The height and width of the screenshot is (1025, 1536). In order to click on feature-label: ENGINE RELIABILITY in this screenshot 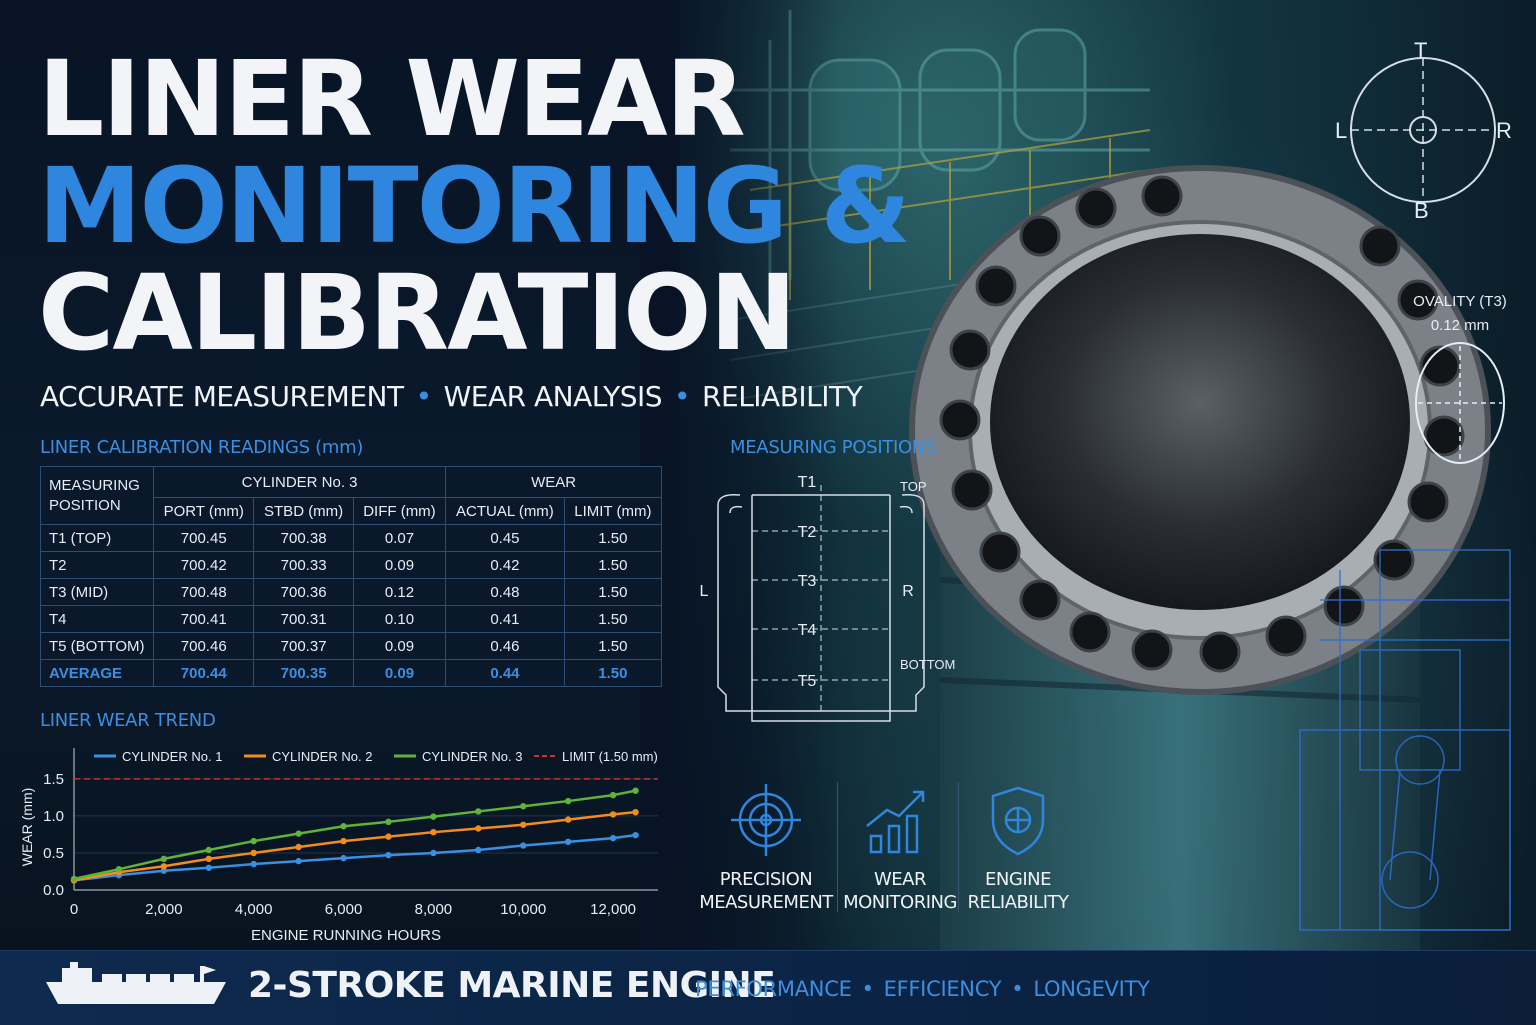, I will do `click(1018, 891)`.